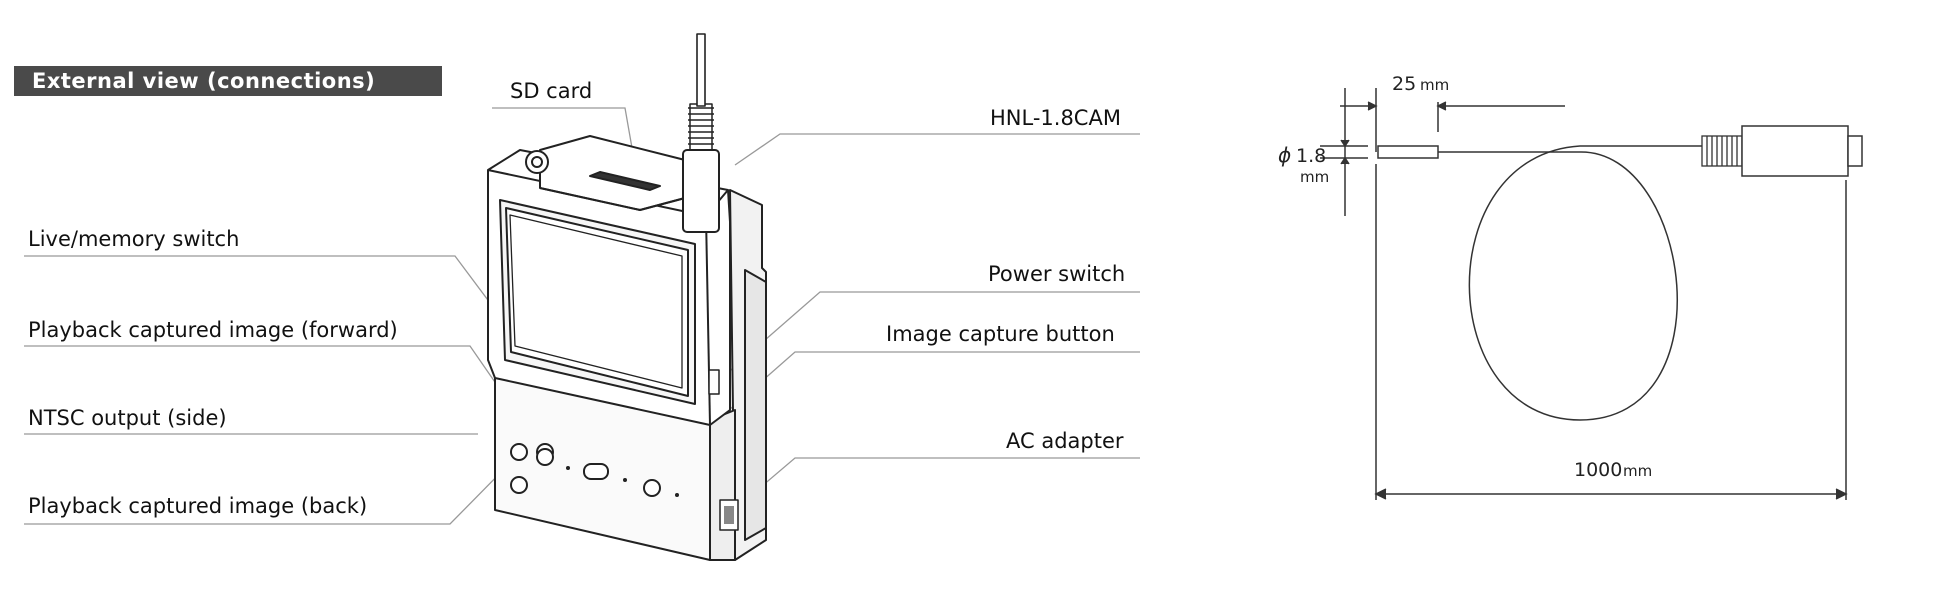 The height and width of the screenshot is (600, 1950). Describe the element at coordinates (1314, 177) in the screenshot. I see `diameter-unit: mm` at that location.